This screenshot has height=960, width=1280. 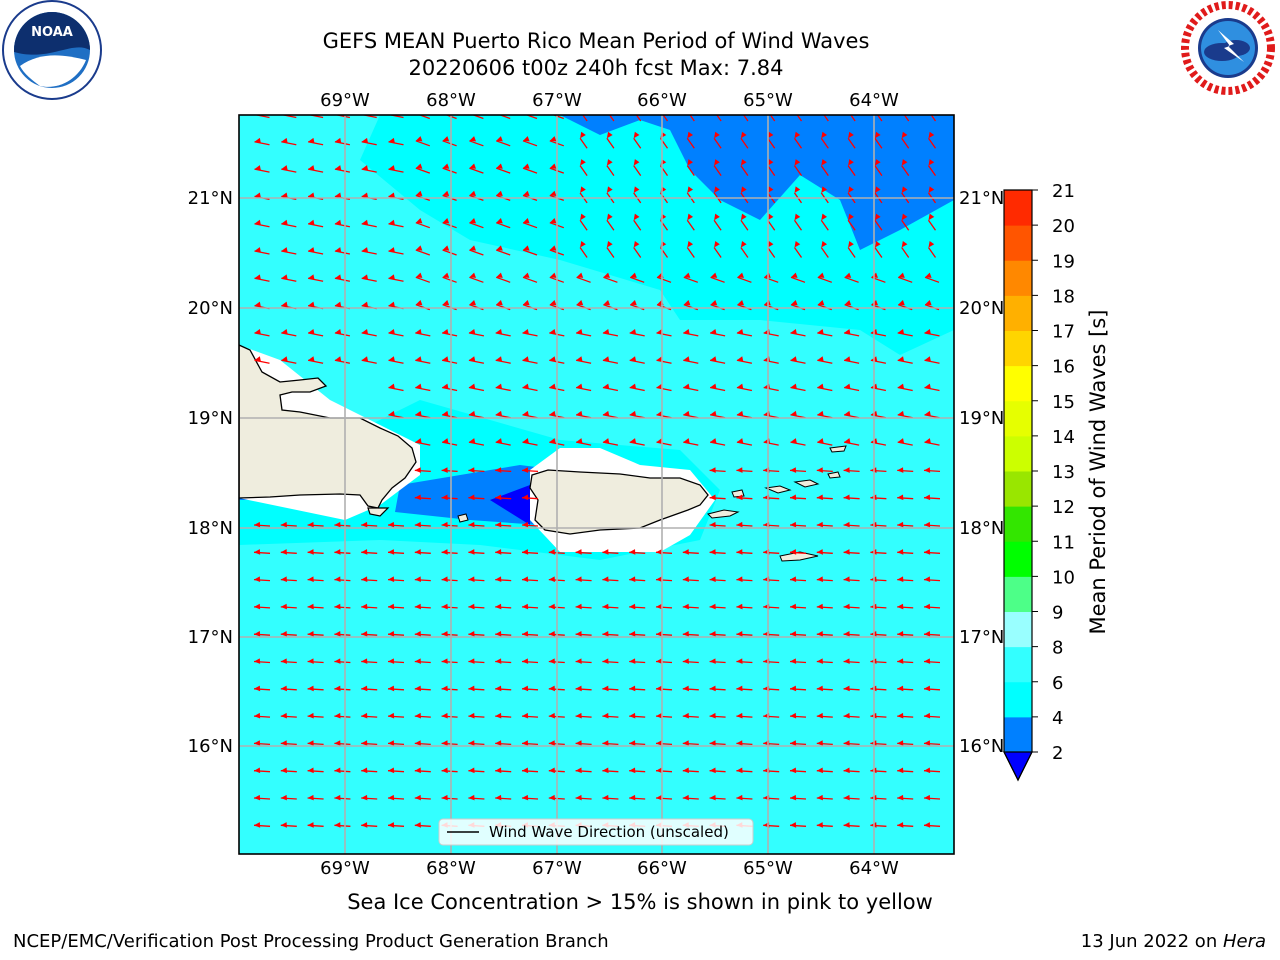 What do you see at coordinates (1063, 507) in the screenshot?
I see `colorbar-tick-label: 12` at bounding box center [1063, 507].